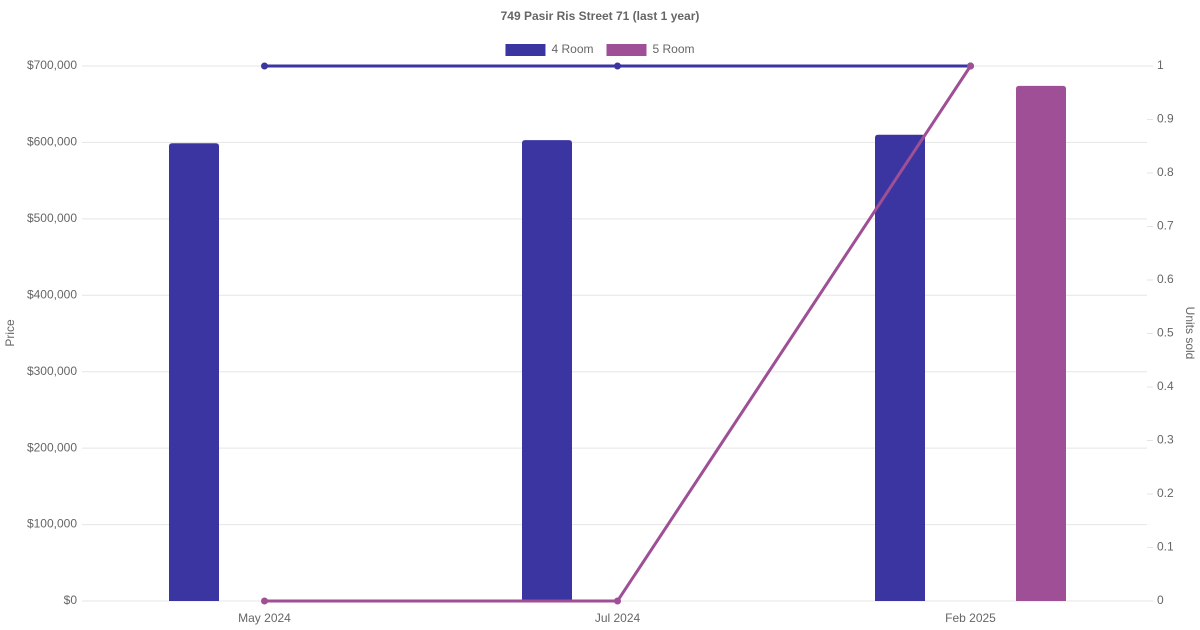  I want to click on y-tick-label: $200,000, so click(52, 447).